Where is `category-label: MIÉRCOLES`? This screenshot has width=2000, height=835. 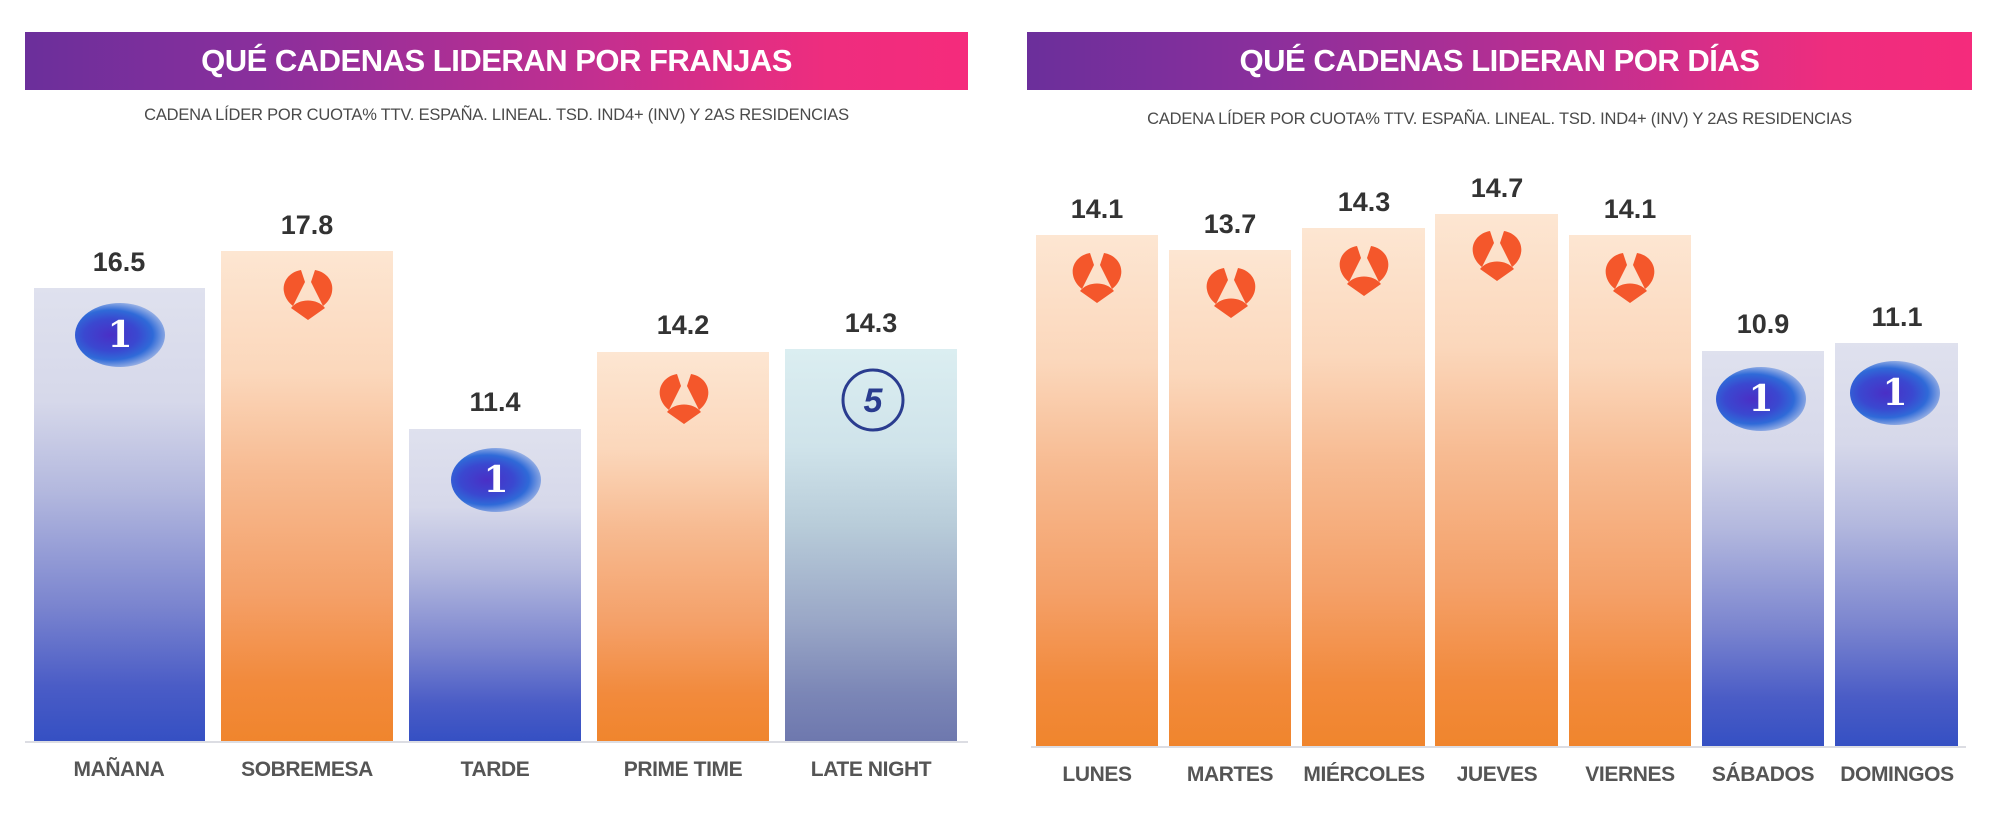
category-label: MIÉRCOLES is located at coordinates (1364, 774).